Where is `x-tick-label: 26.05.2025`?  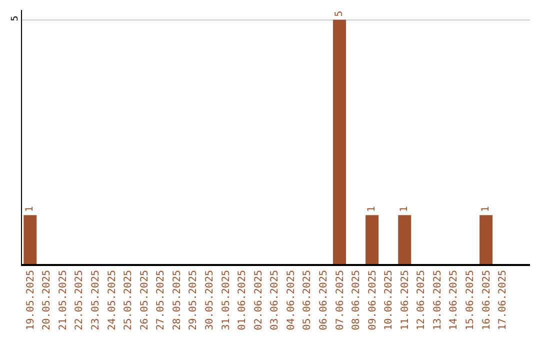
x-tick-label: 26.05.2025 is located at coordinates (144, 300).